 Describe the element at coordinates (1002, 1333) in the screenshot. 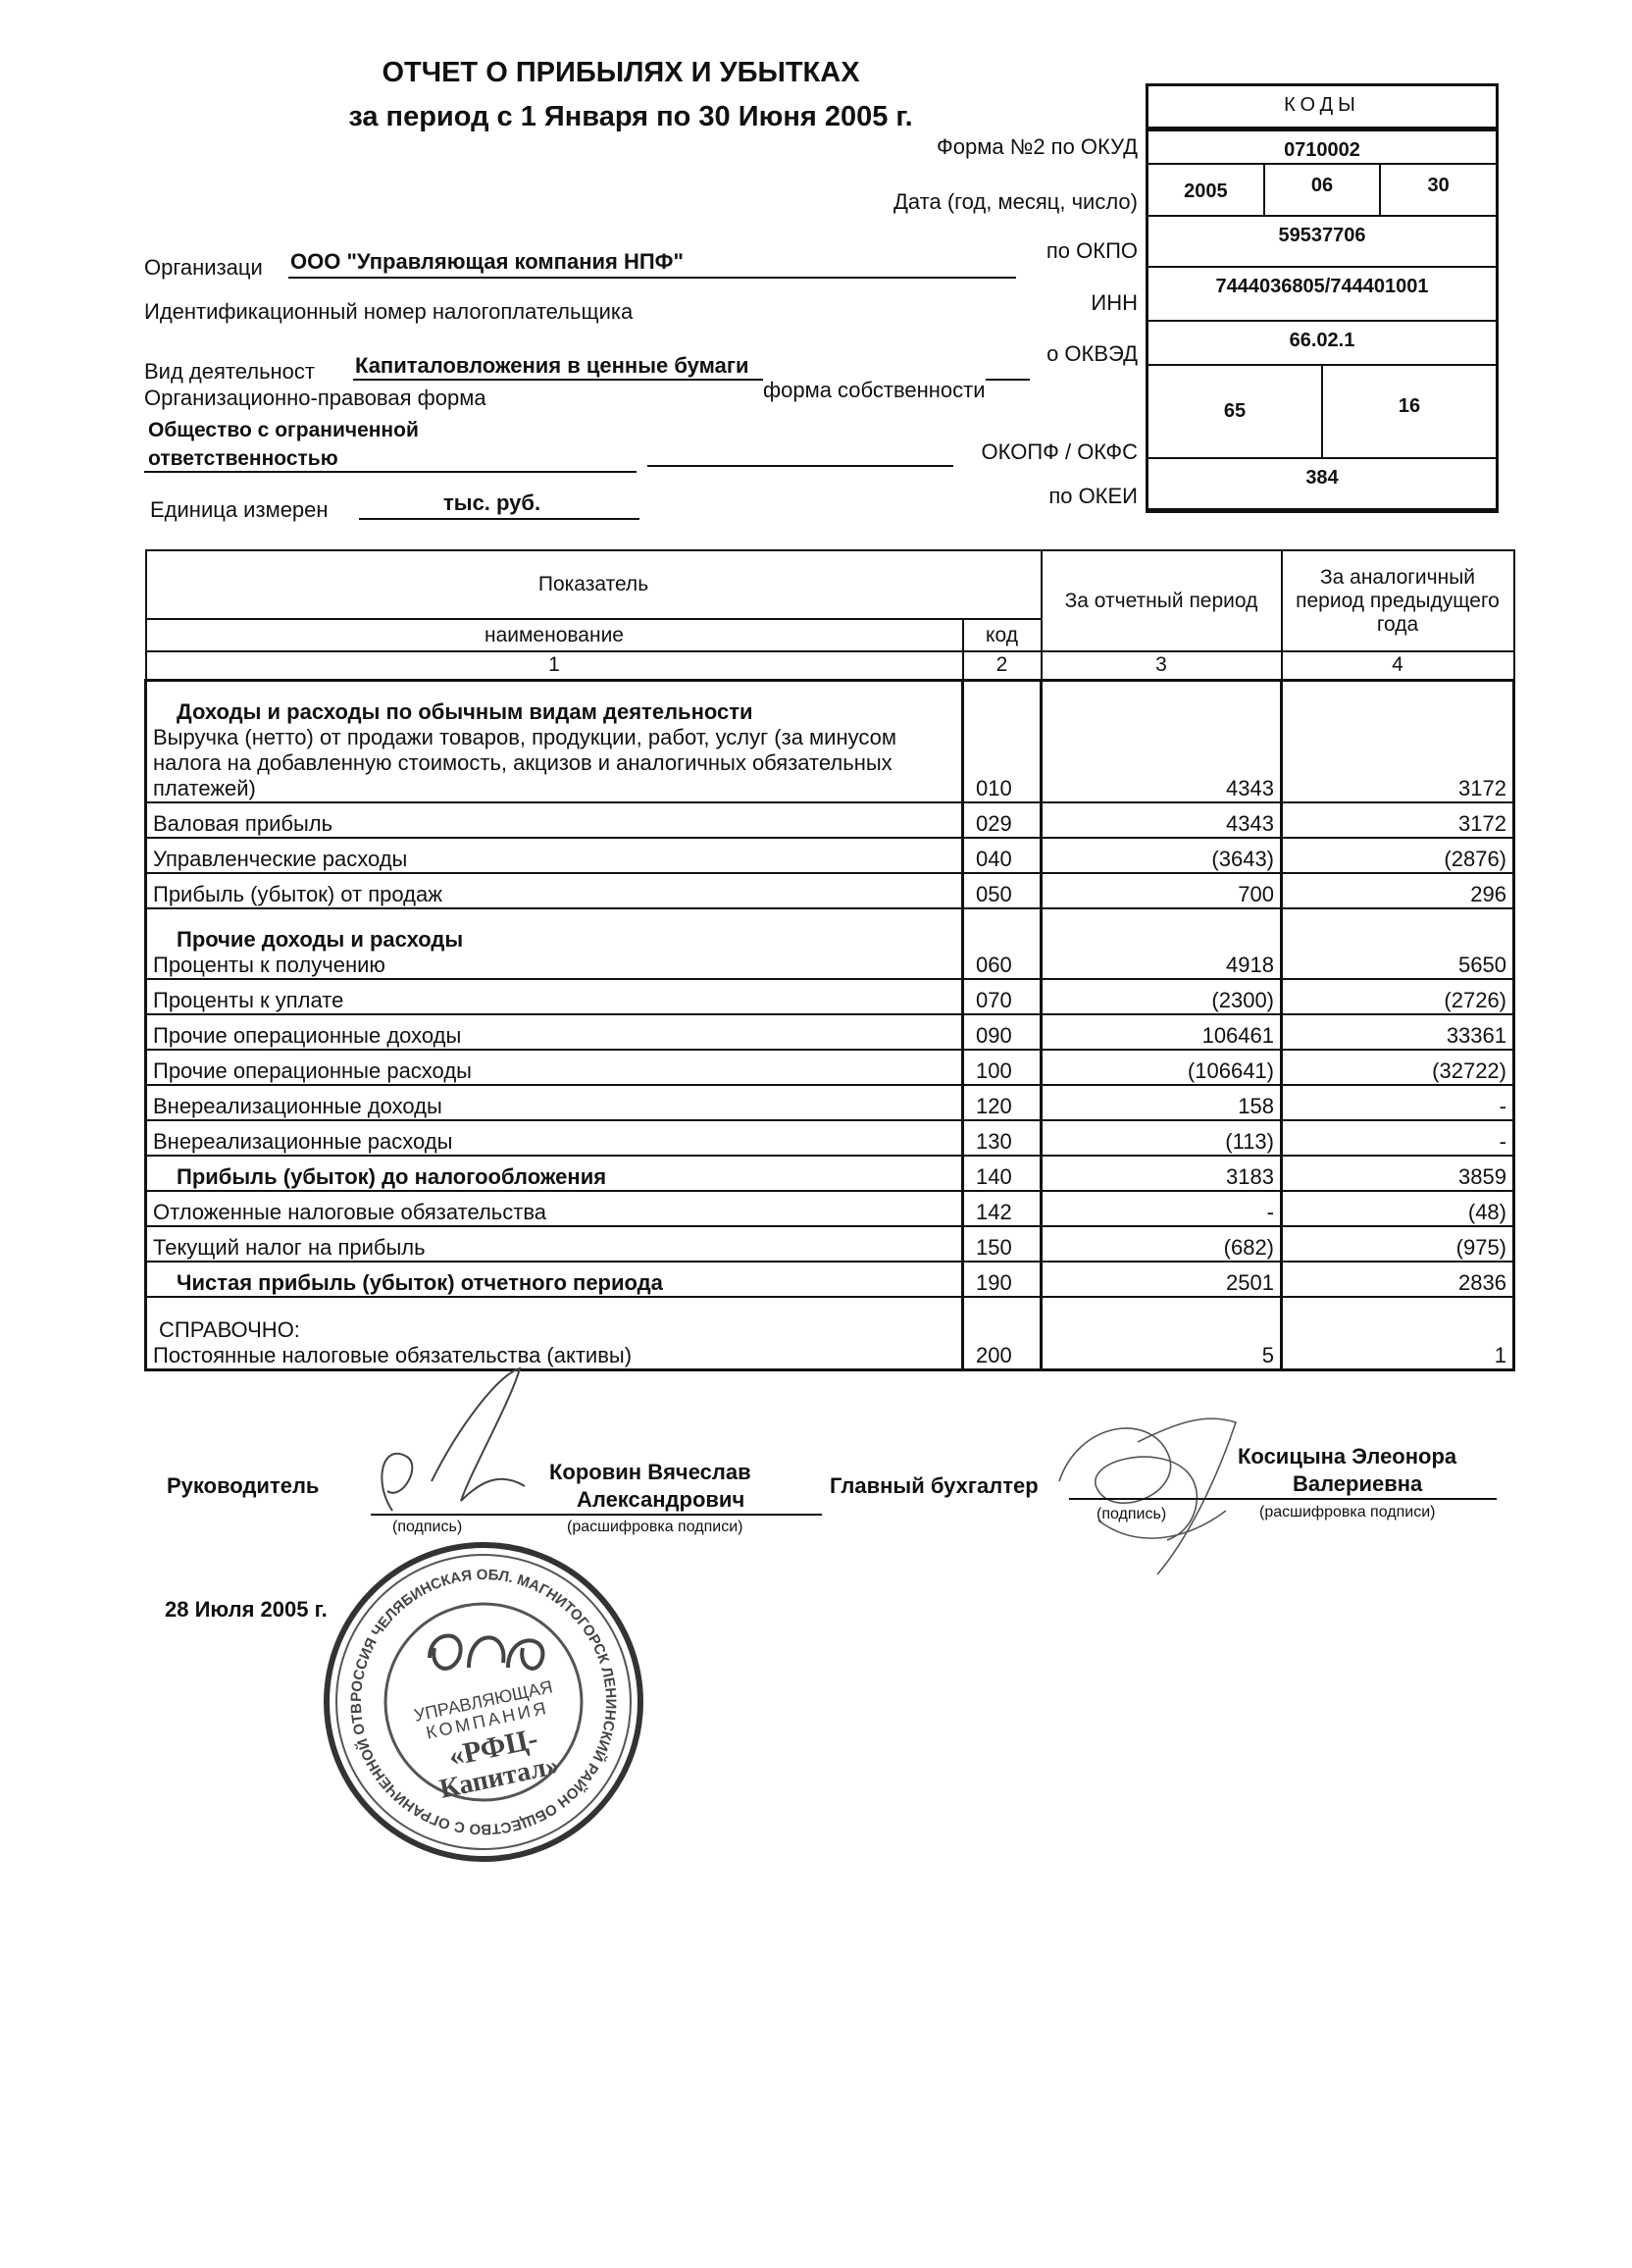

I see `row-code: 200` at that location.